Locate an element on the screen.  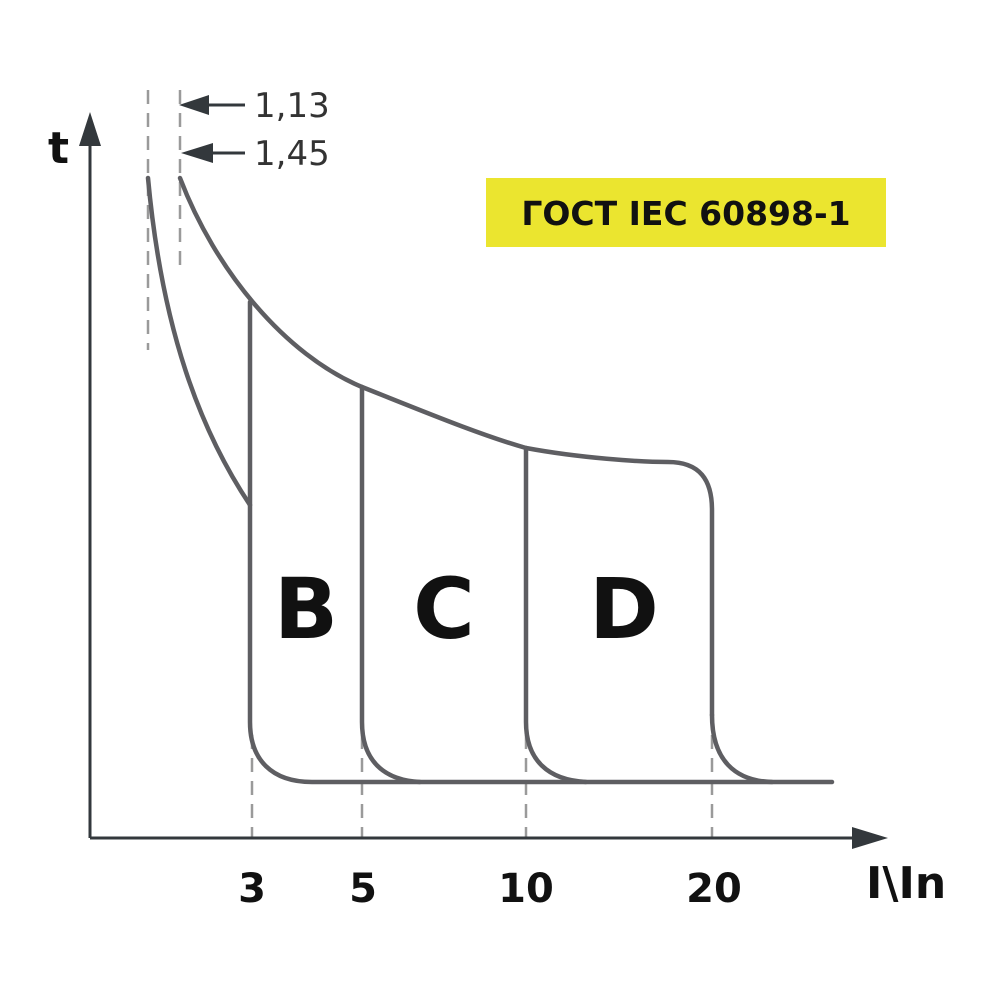
curve-c-boundary is located at coordinates (391, 584).